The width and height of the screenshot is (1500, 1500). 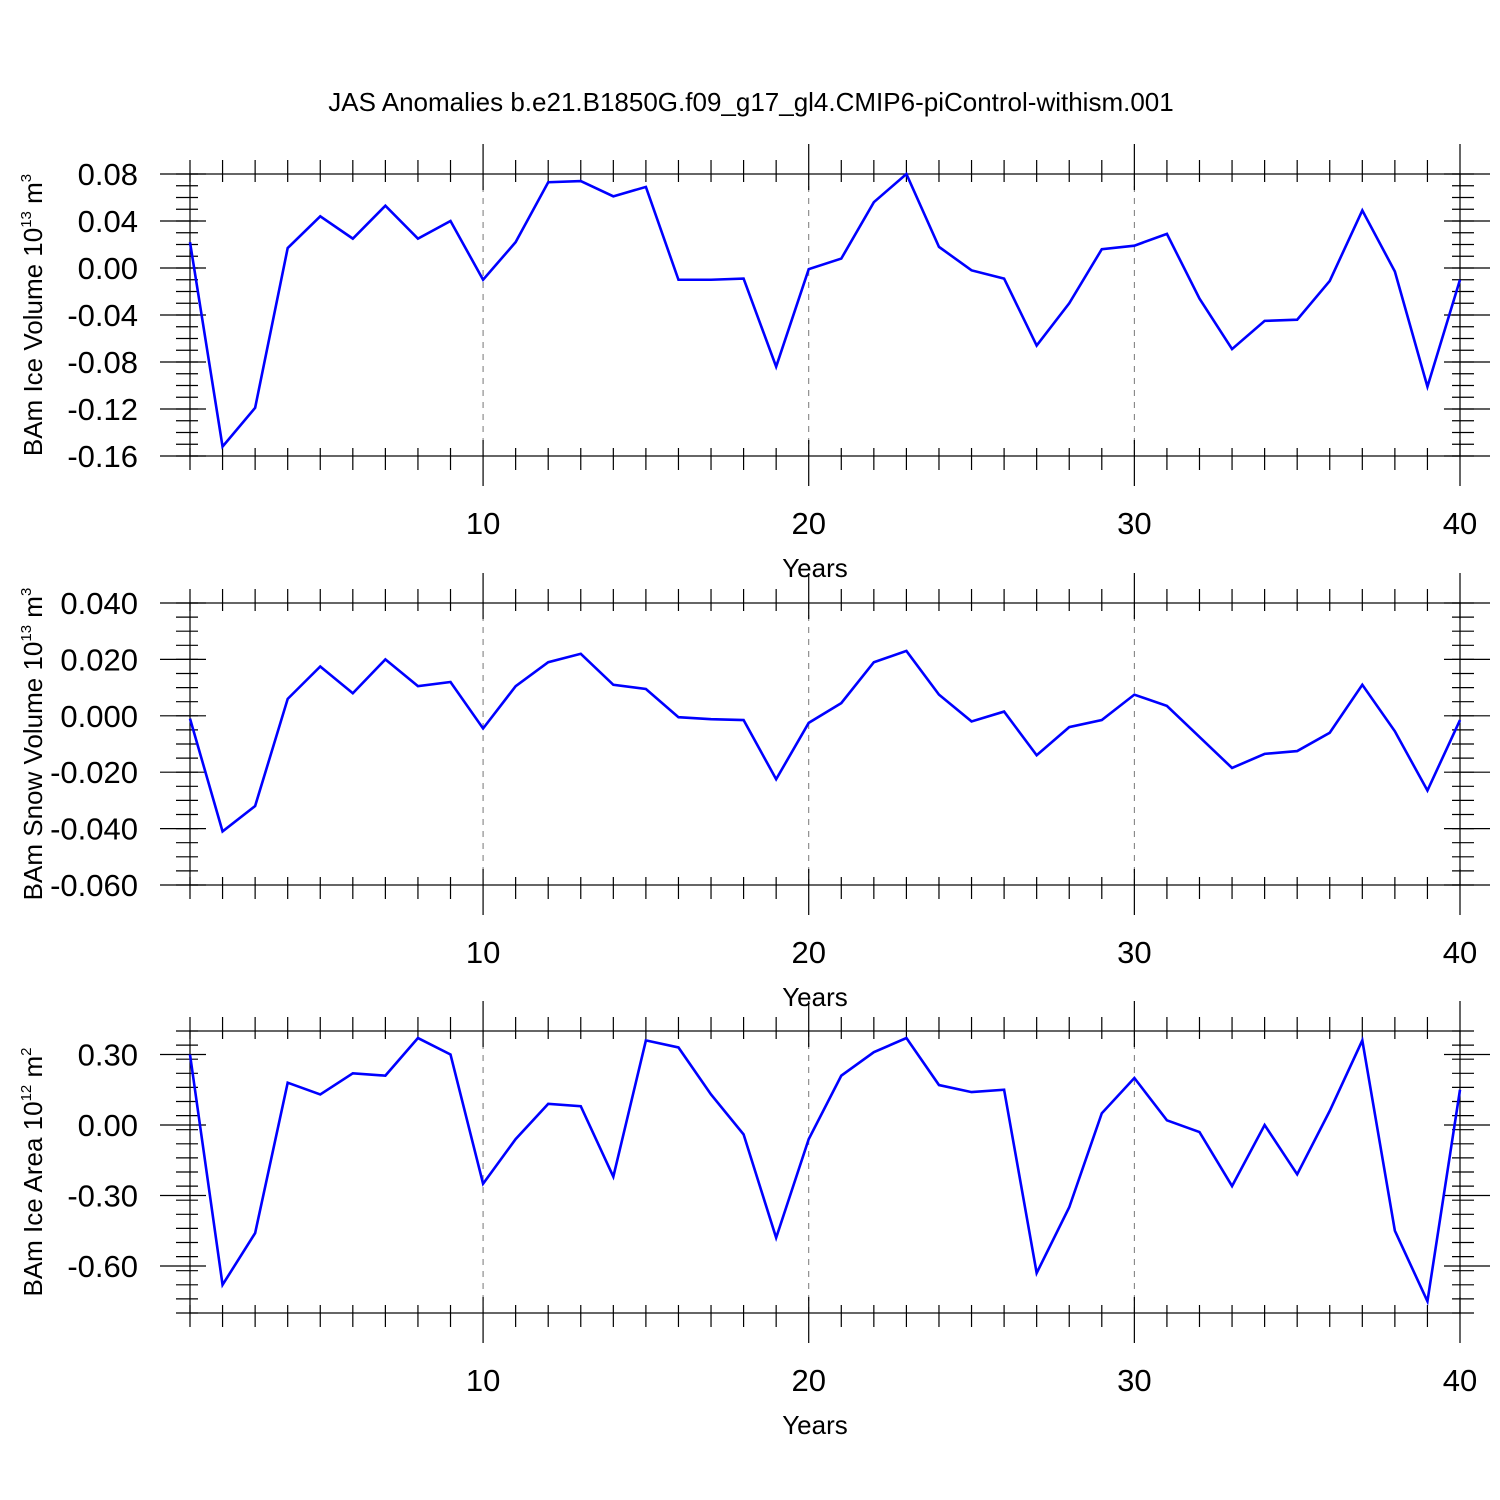 I want to click on y-tick-label: -0.16, so click(x=102, y=456).